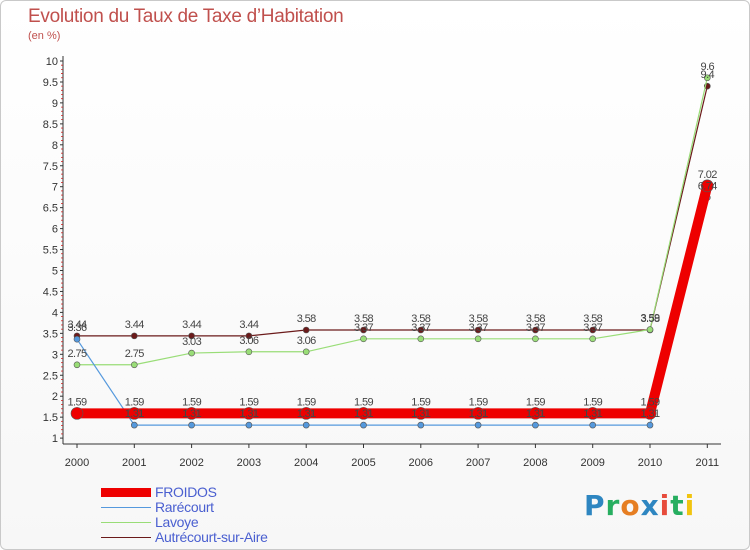  I want to click on y-tick-label: 9, so click(55, 104).